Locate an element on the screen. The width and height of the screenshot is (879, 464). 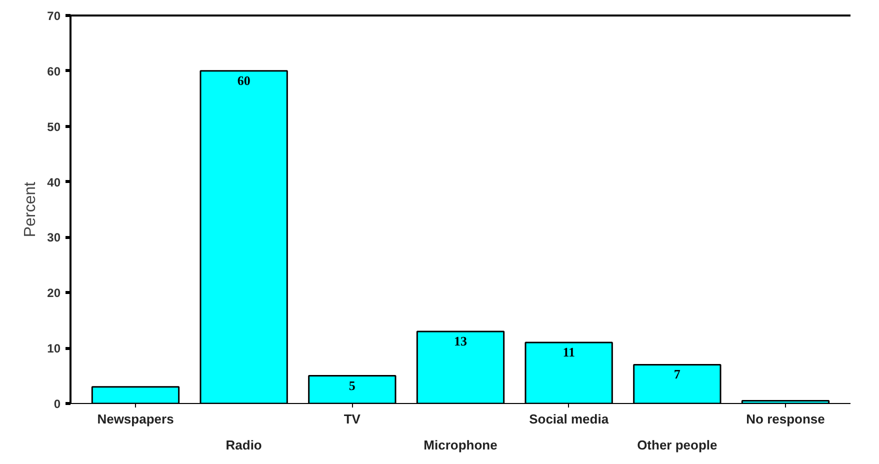
y-tick-label: 30 is located at coordinates (54, 237).